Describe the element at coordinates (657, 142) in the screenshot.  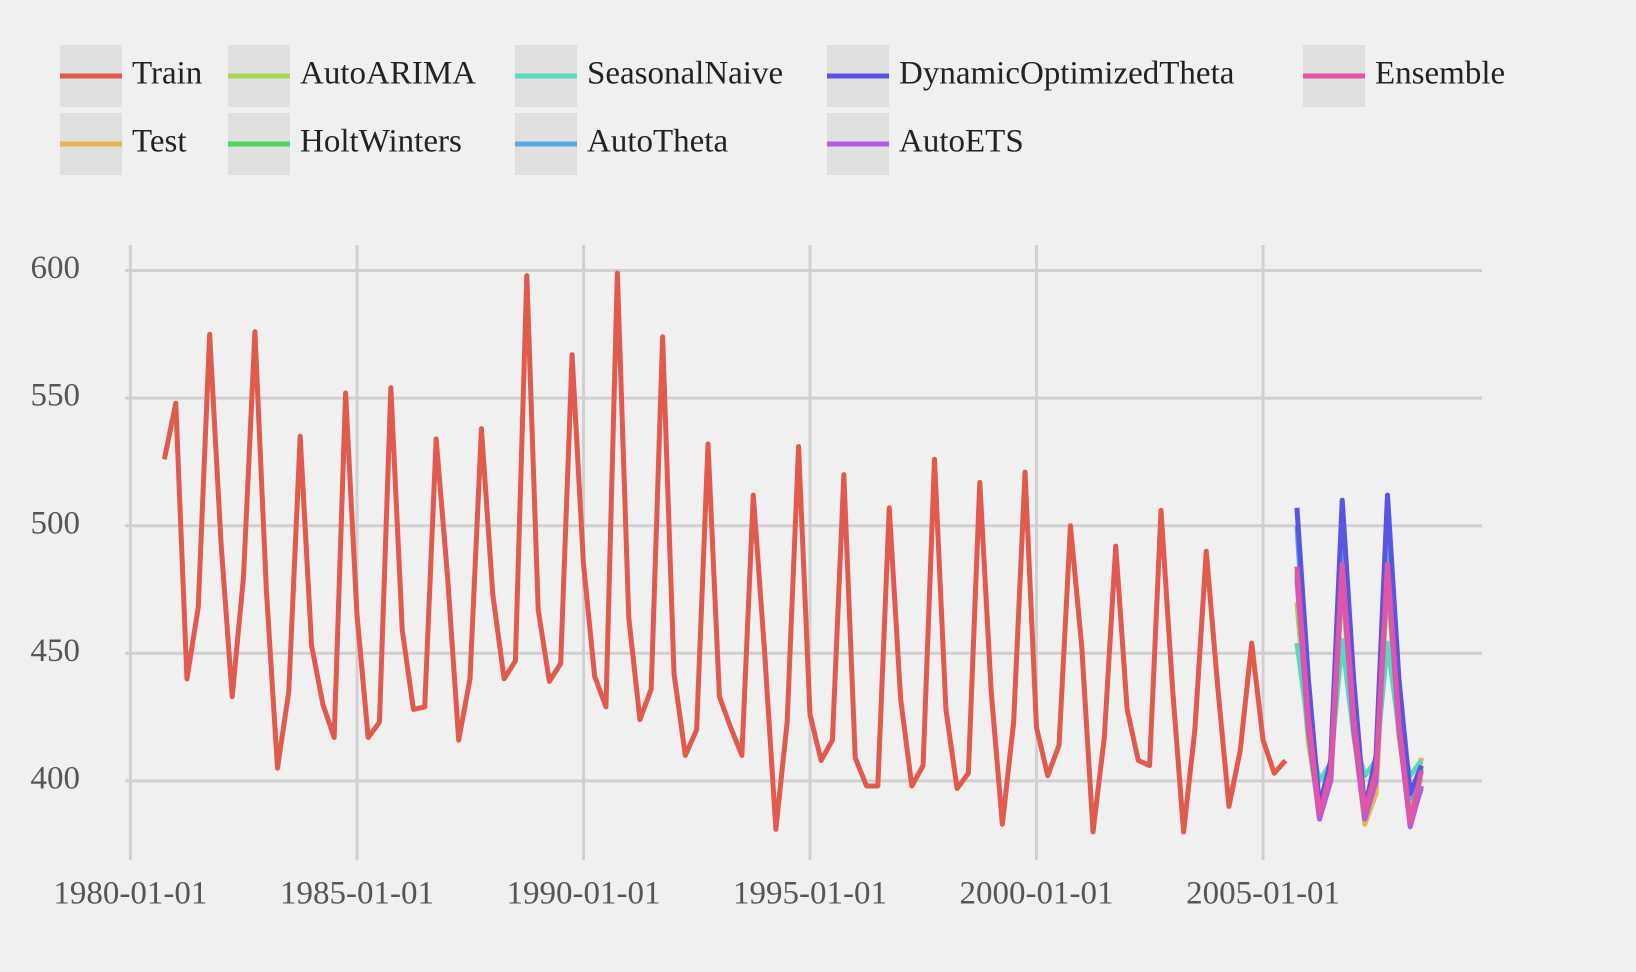
I see `legend-label: AutoTheta` at that location.